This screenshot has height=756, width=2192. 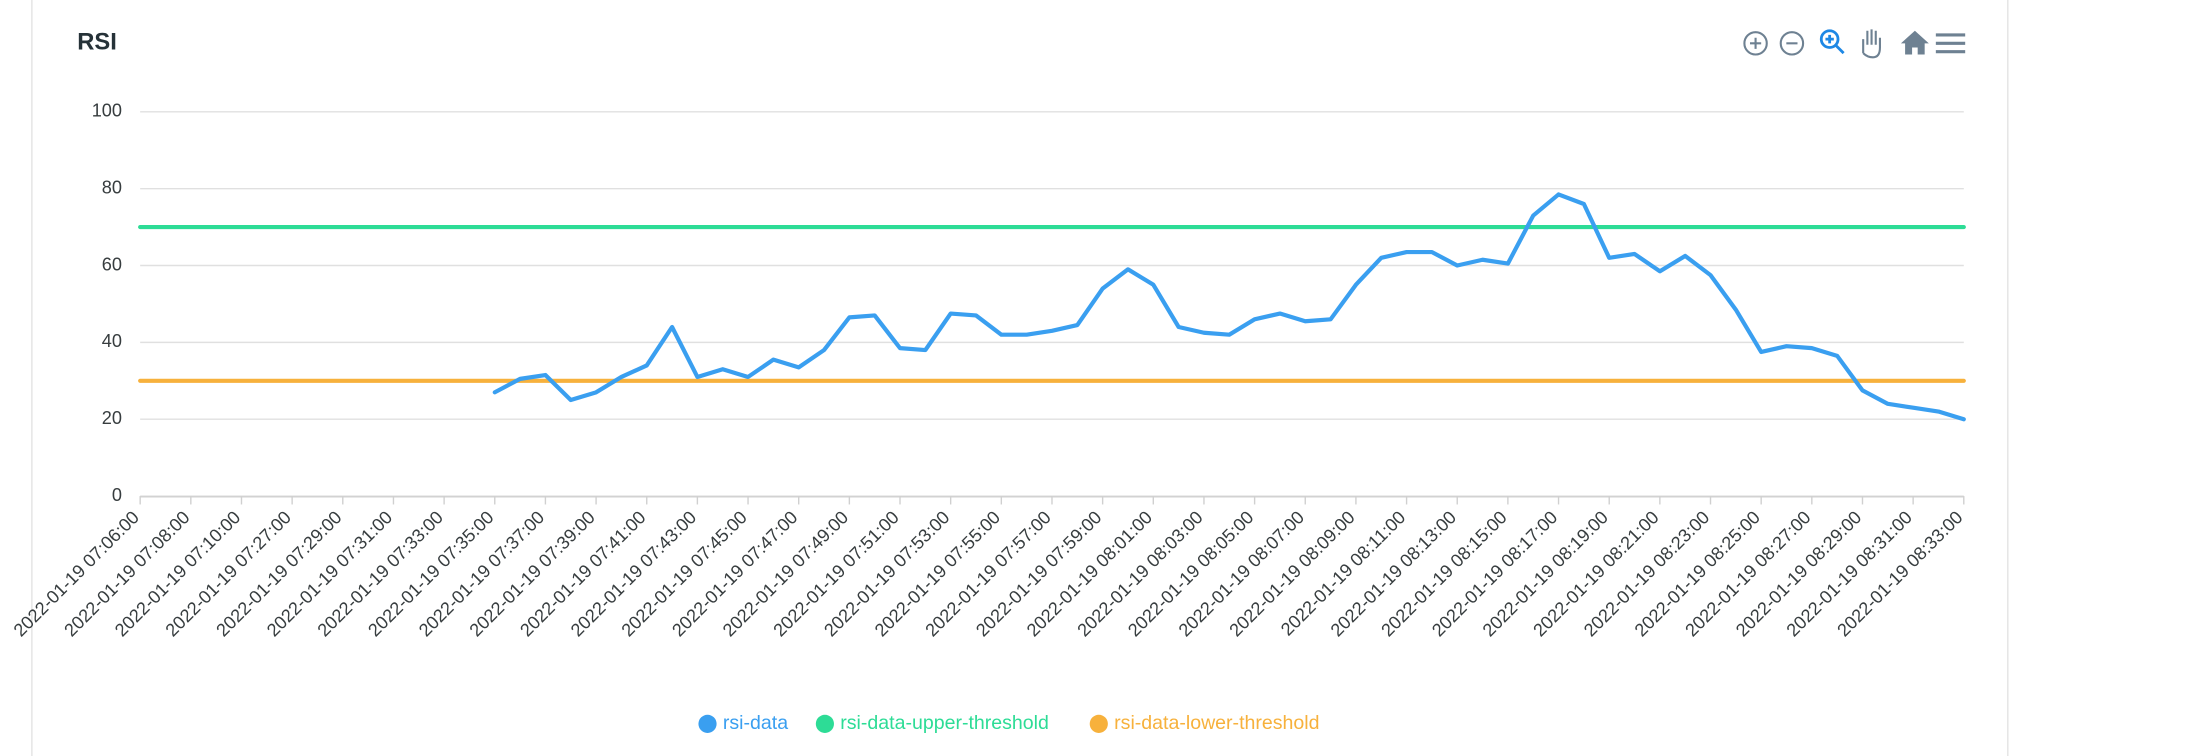 I want to click on menu-button, so click(x=1950, y=43).